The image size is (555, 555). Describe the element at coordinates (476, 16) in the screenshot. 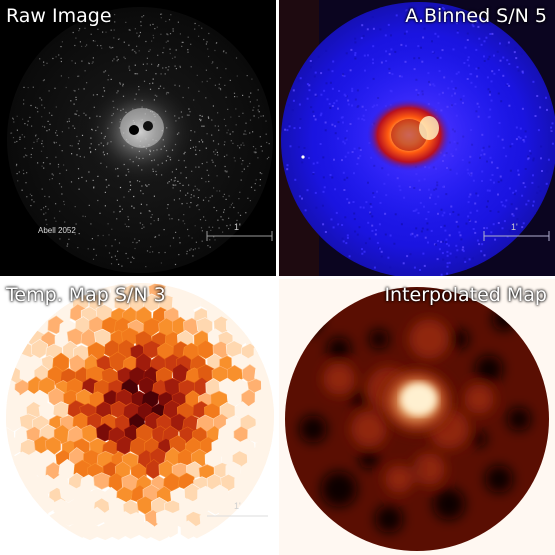

I see `panel-title: A.Binned S/N 5` at that location.